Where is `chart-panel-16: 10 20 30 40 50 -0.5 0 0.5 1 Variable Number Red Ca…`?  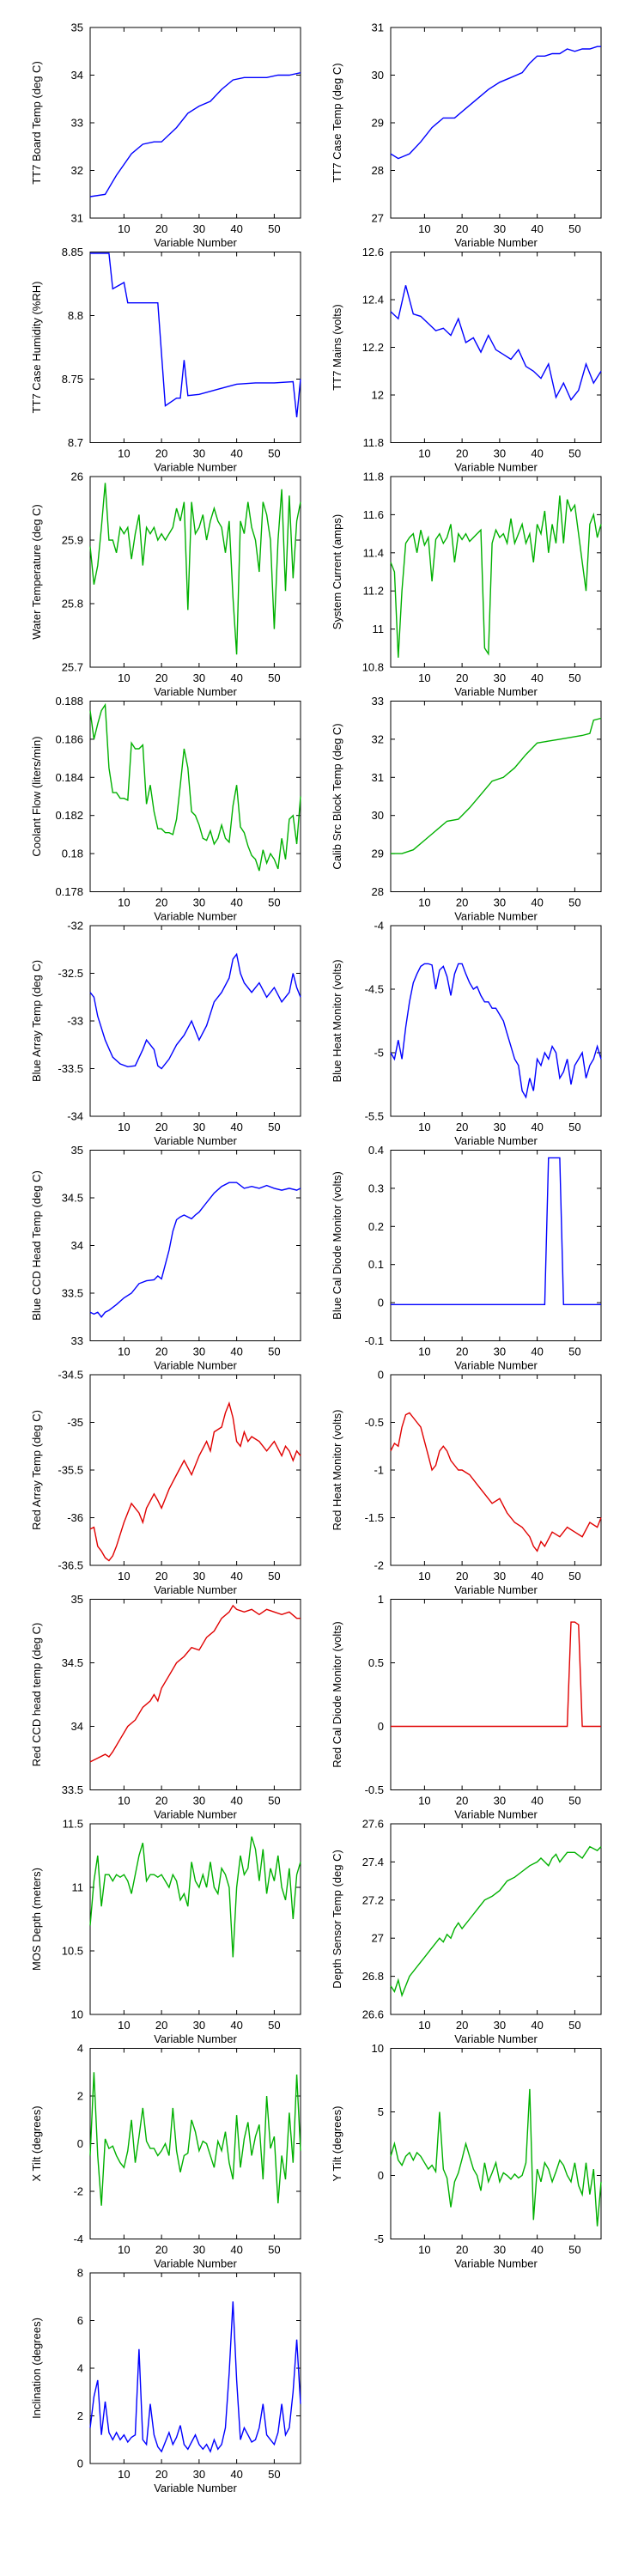 chart-panel-16: 10 20 30 40 50 -0.5 0 0.5 1 Variable Number Red Ca… is located at coordinates (466, 1707).